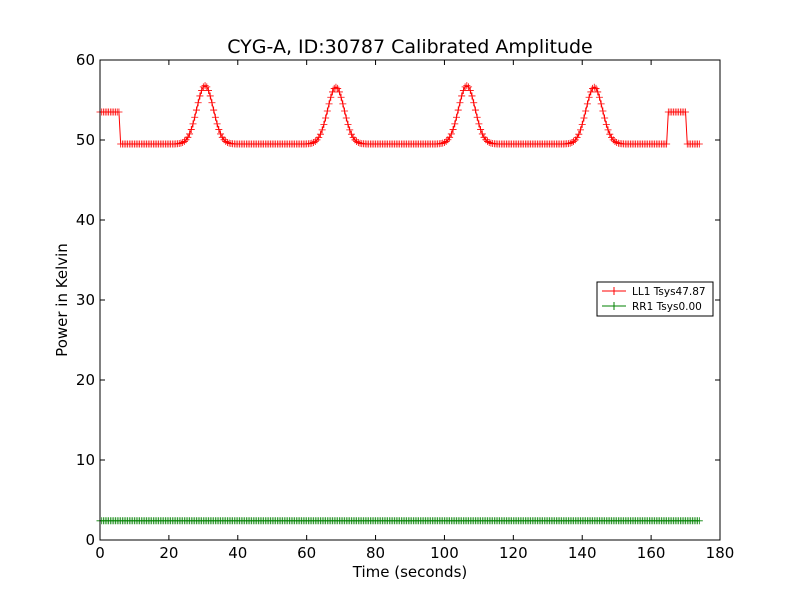 The image size is (800, 600). I want to click on y-tick-label: 50, so click(85, 140).